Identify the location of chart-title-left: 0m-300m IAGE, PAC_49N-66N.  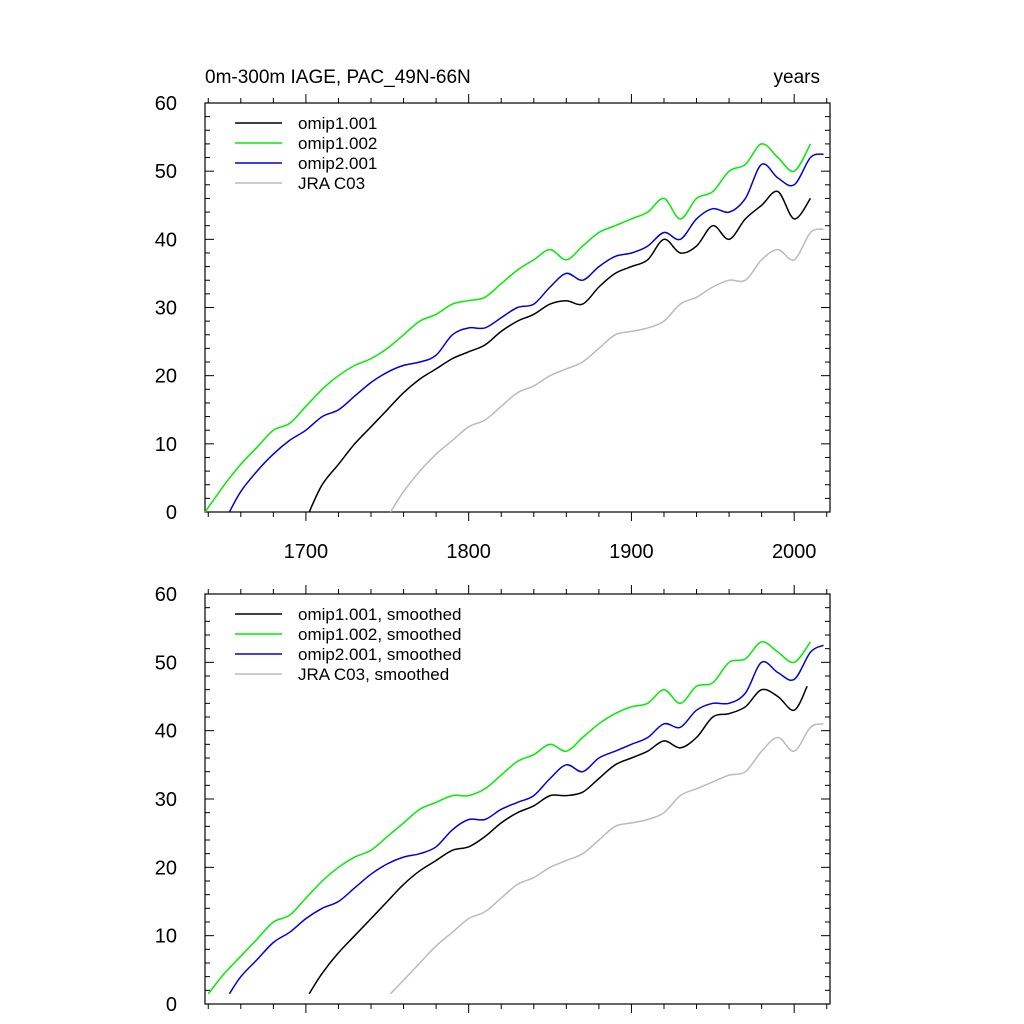
(338, 77).